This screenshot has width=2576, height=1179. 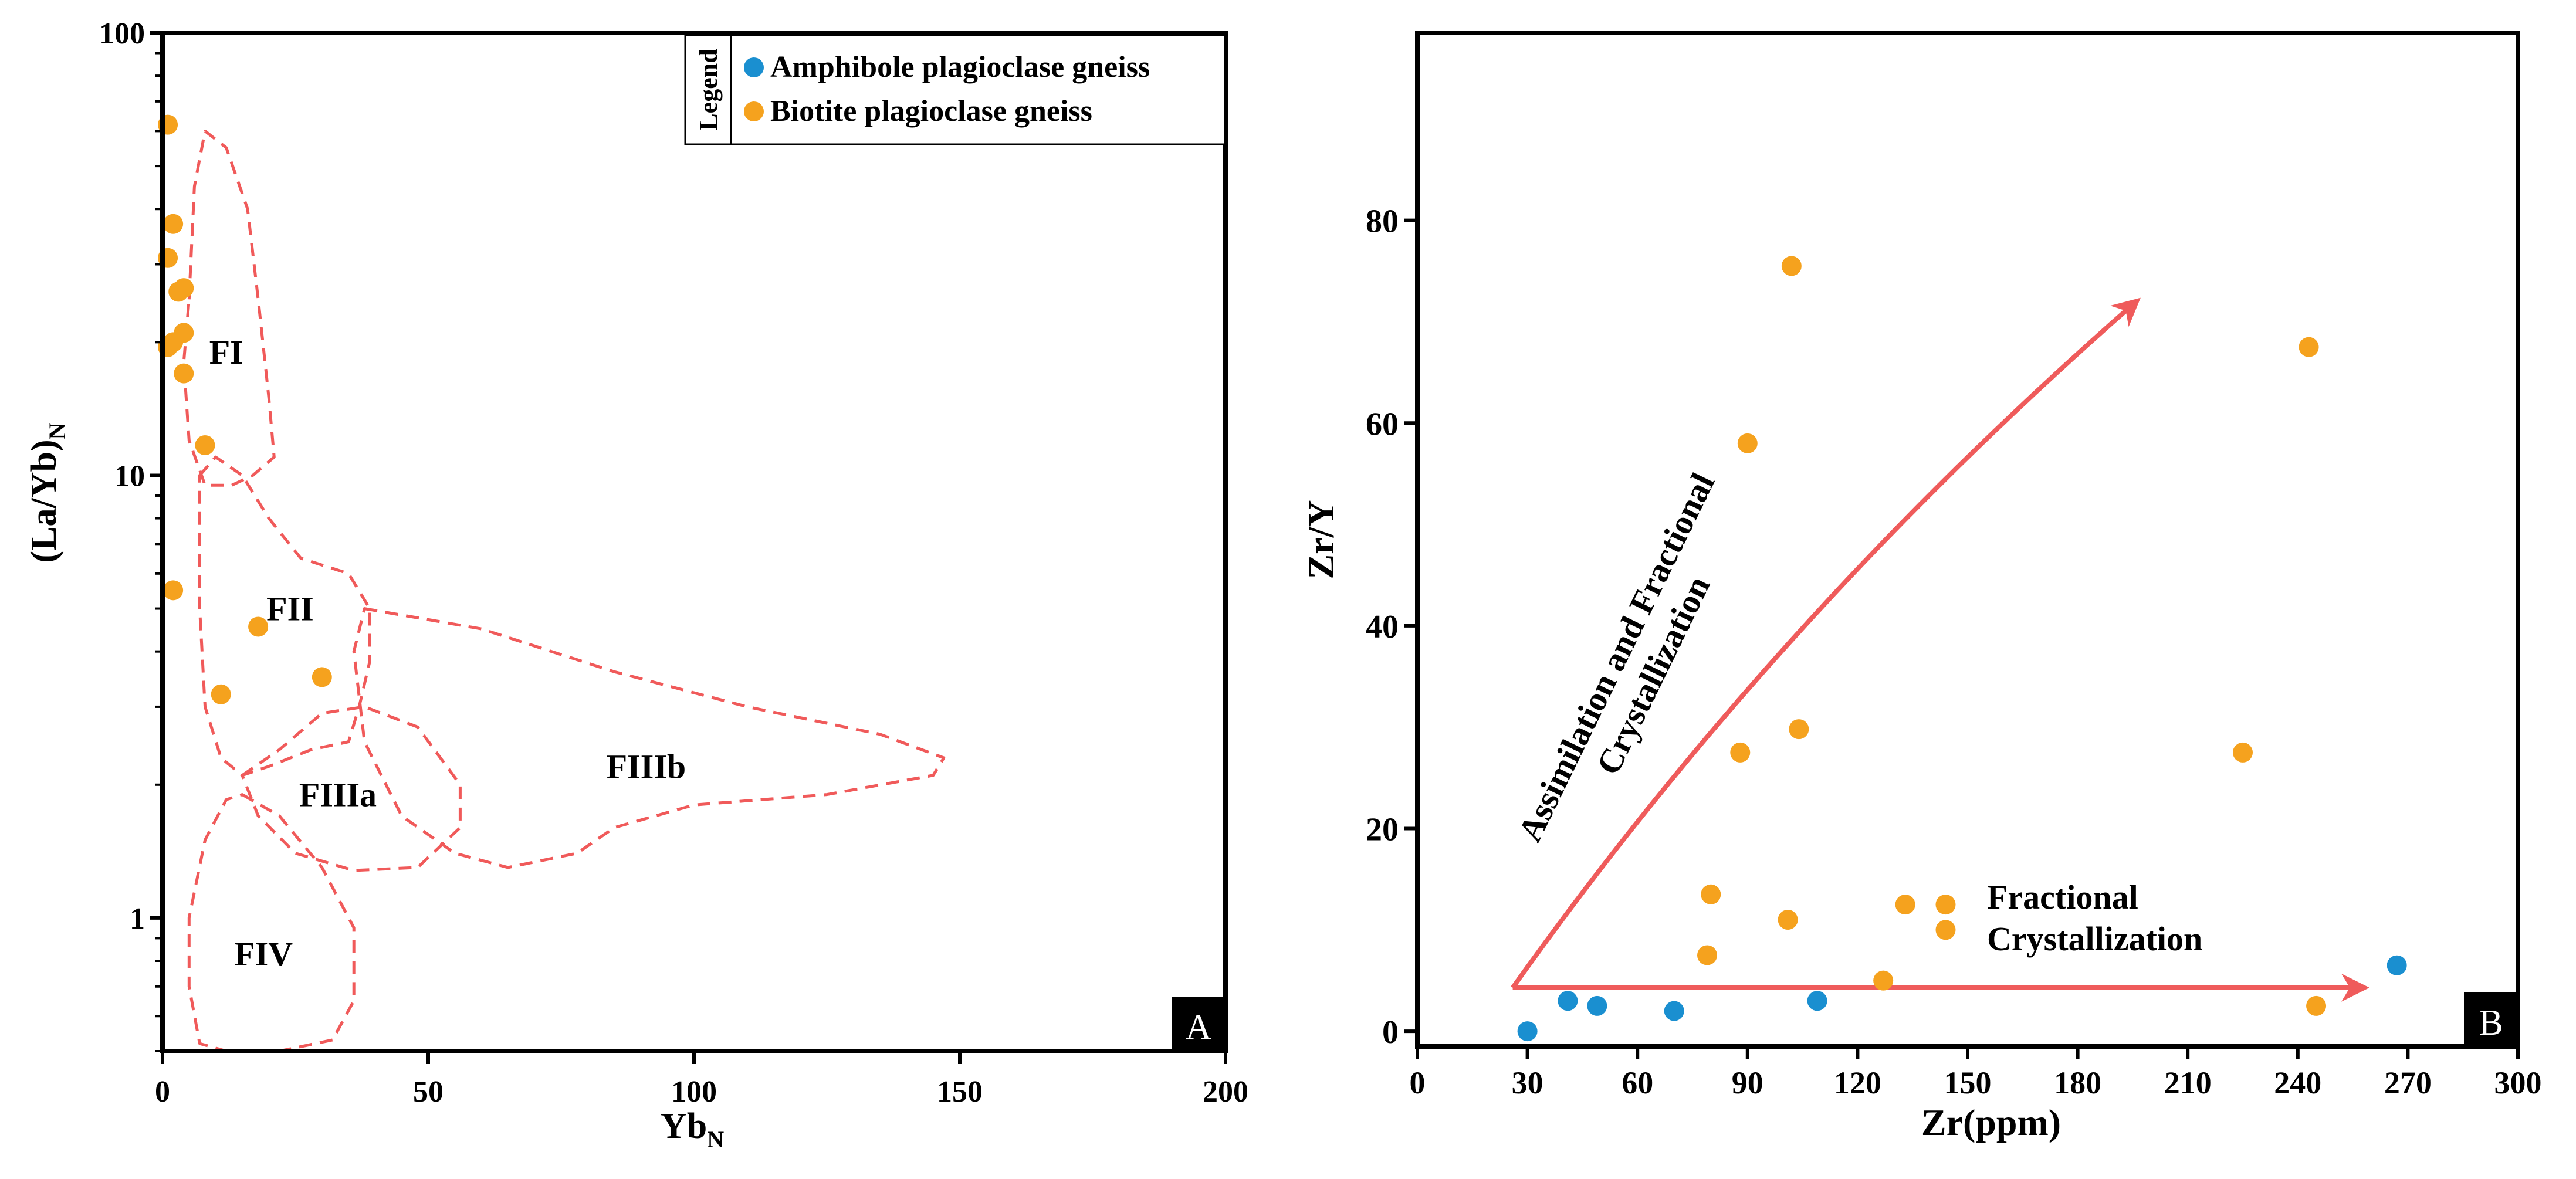 I want to click on y-tick-label: 1, so click(x=137, y=919).